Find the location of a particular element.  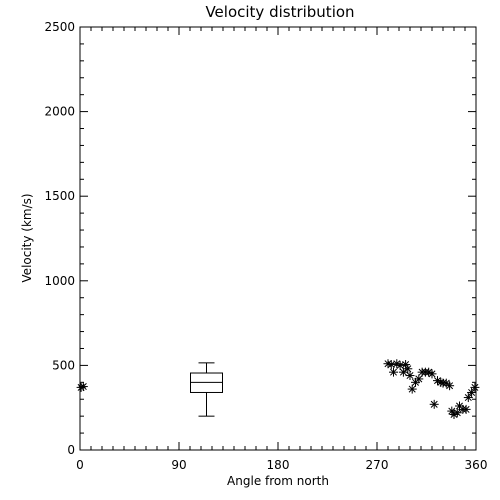

y-tick-label: 1500 is located at coordinates (59, 196).